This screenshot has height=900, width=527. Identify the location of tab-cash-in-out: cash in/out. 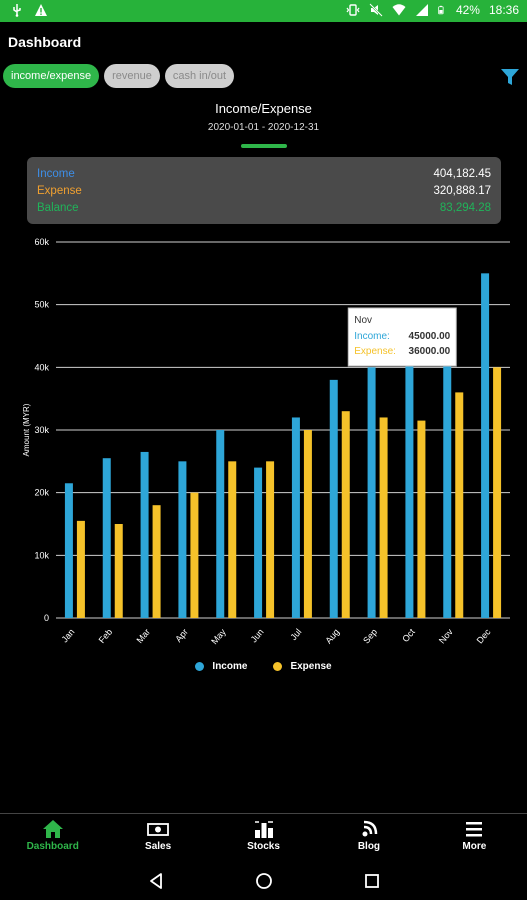
(199, 76).